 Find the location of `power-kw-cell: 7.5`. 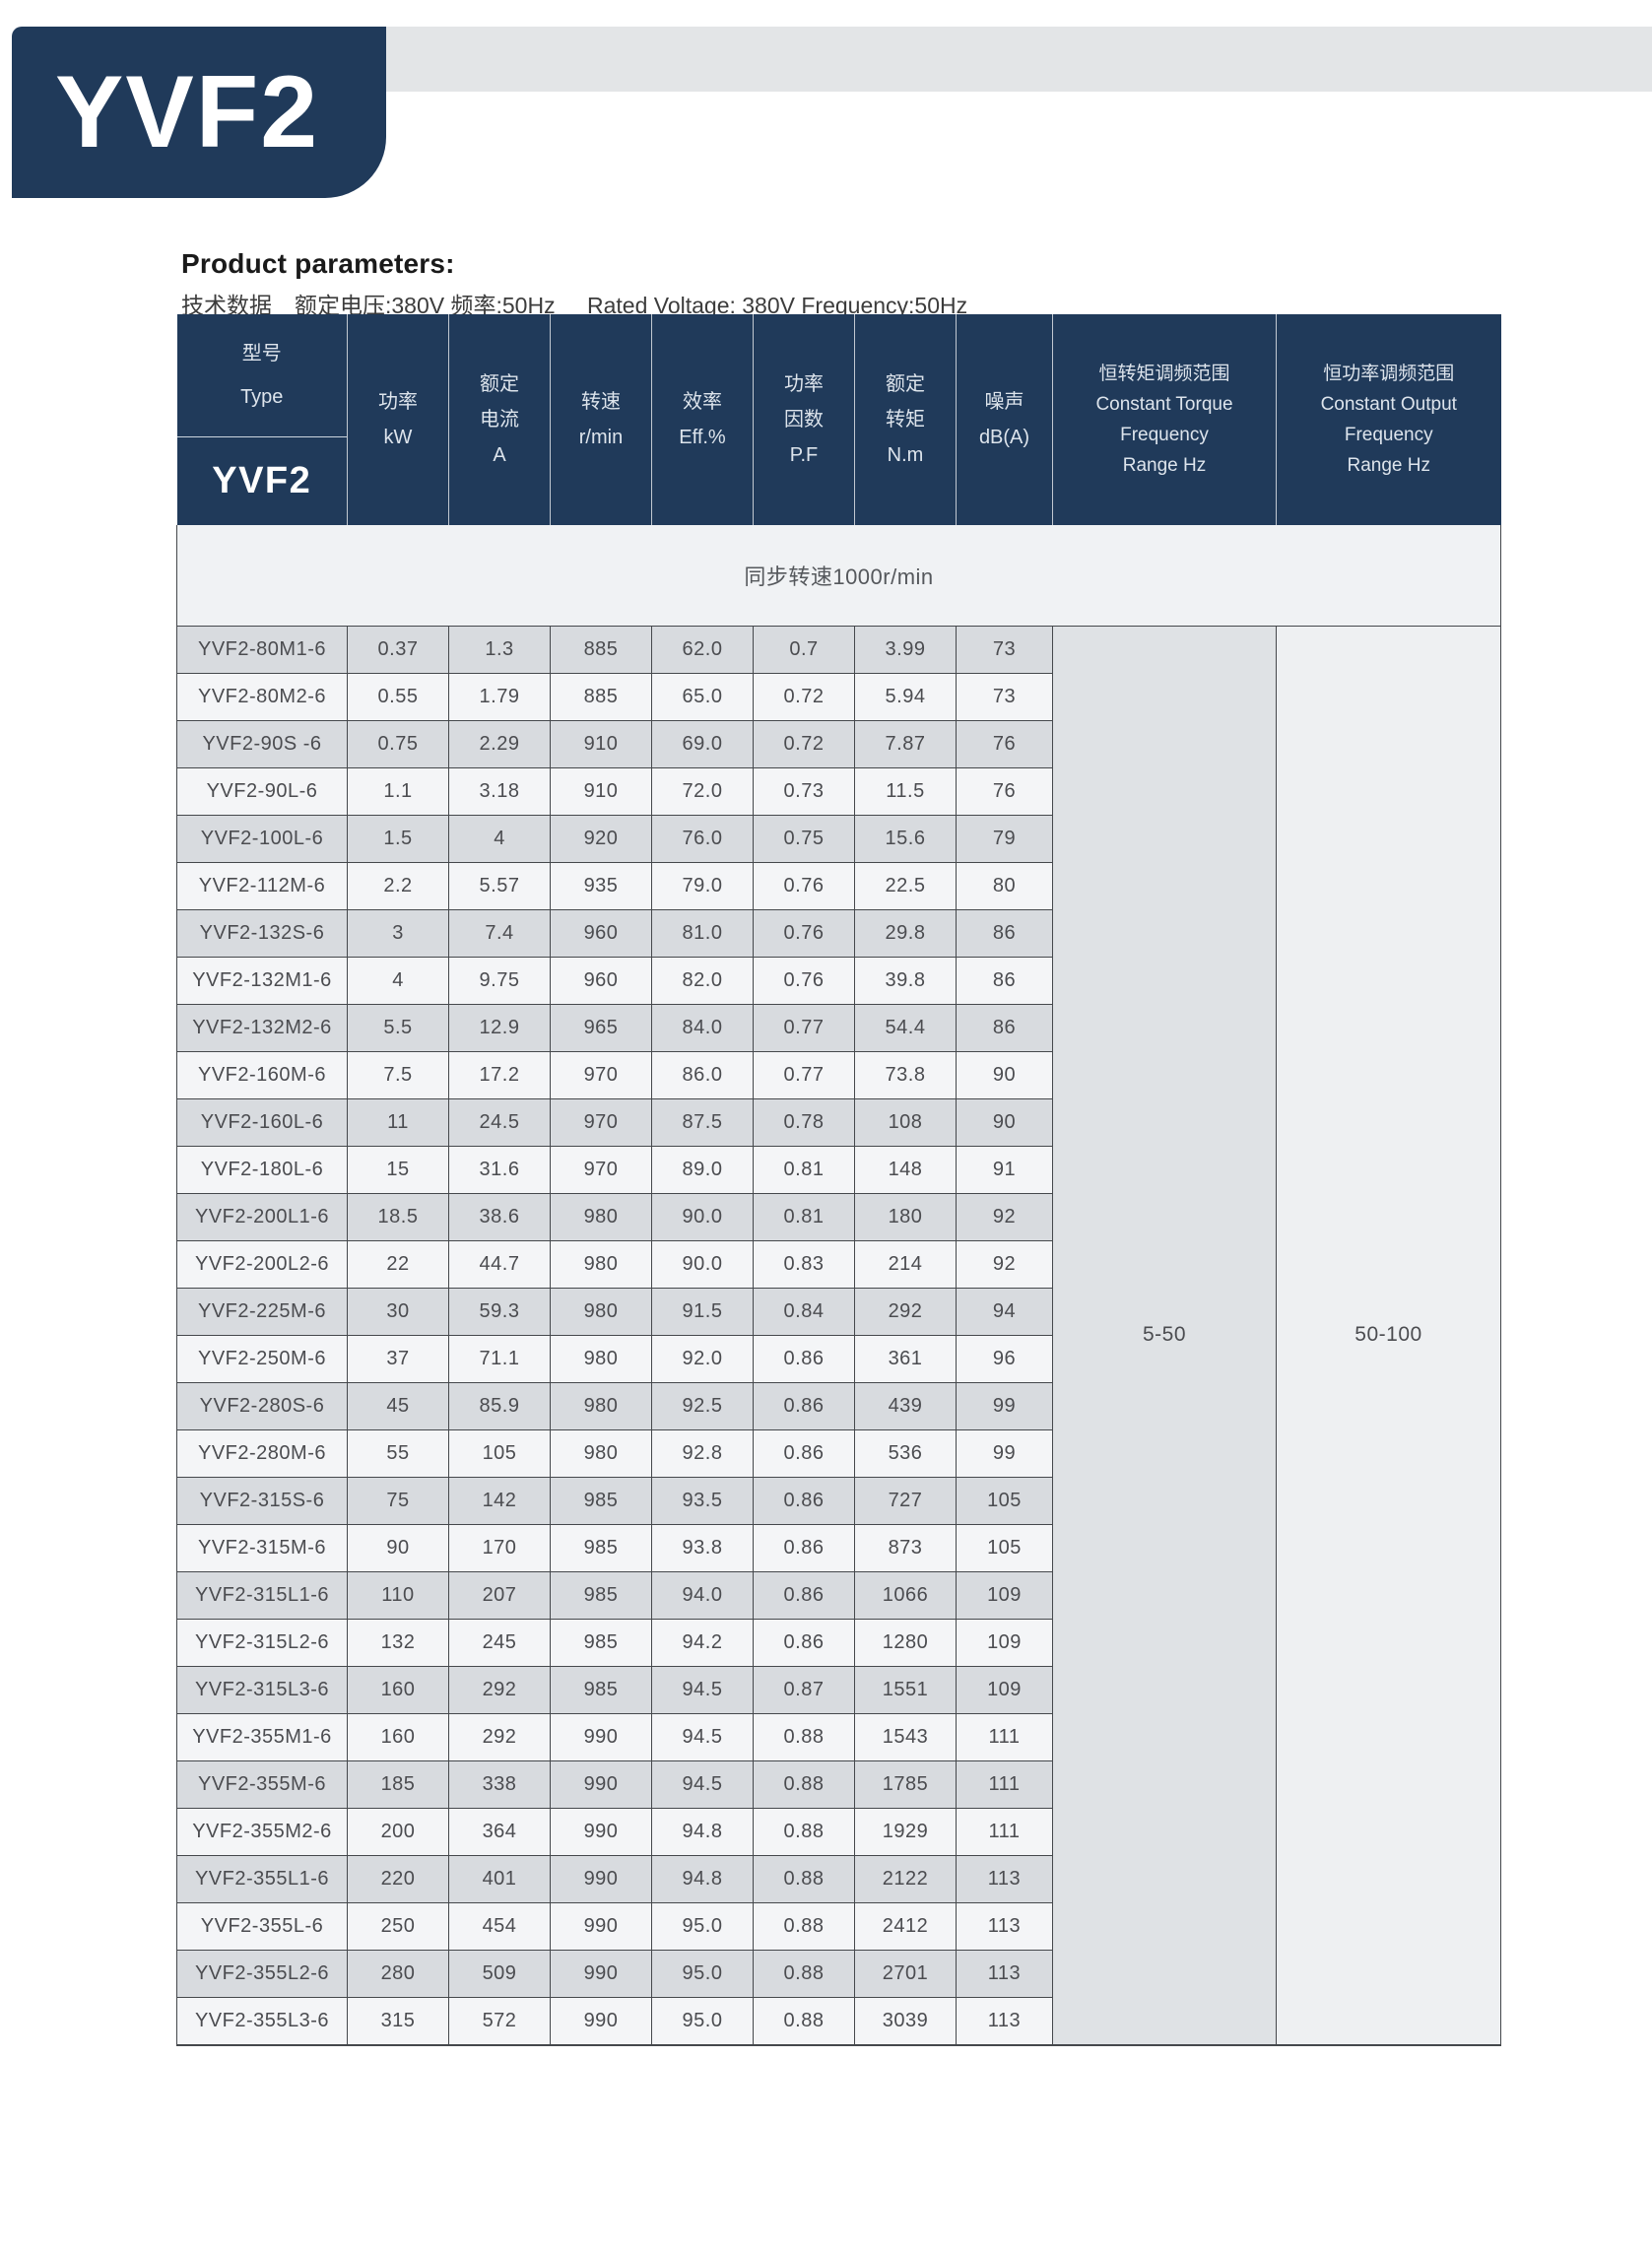

power-kw-cell: 7.5 is located at coordinates (398, 1075).